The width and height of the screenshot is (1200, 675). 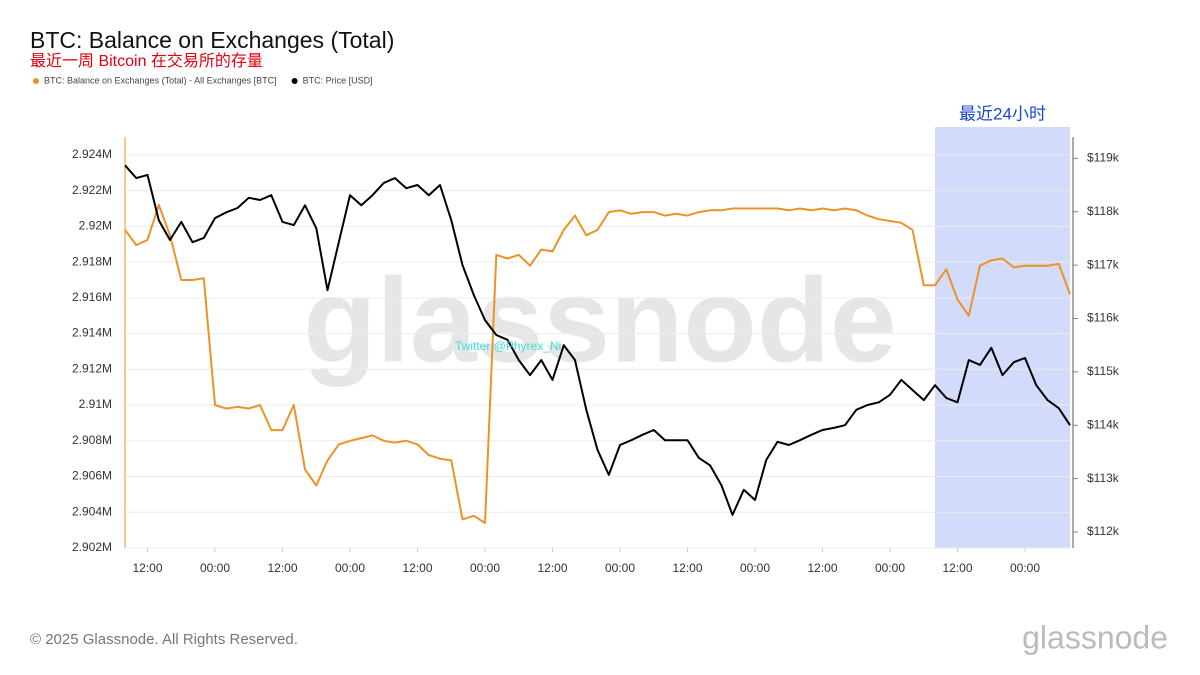 I want to click on watermark: glassnode, so click(x=600, y=321).